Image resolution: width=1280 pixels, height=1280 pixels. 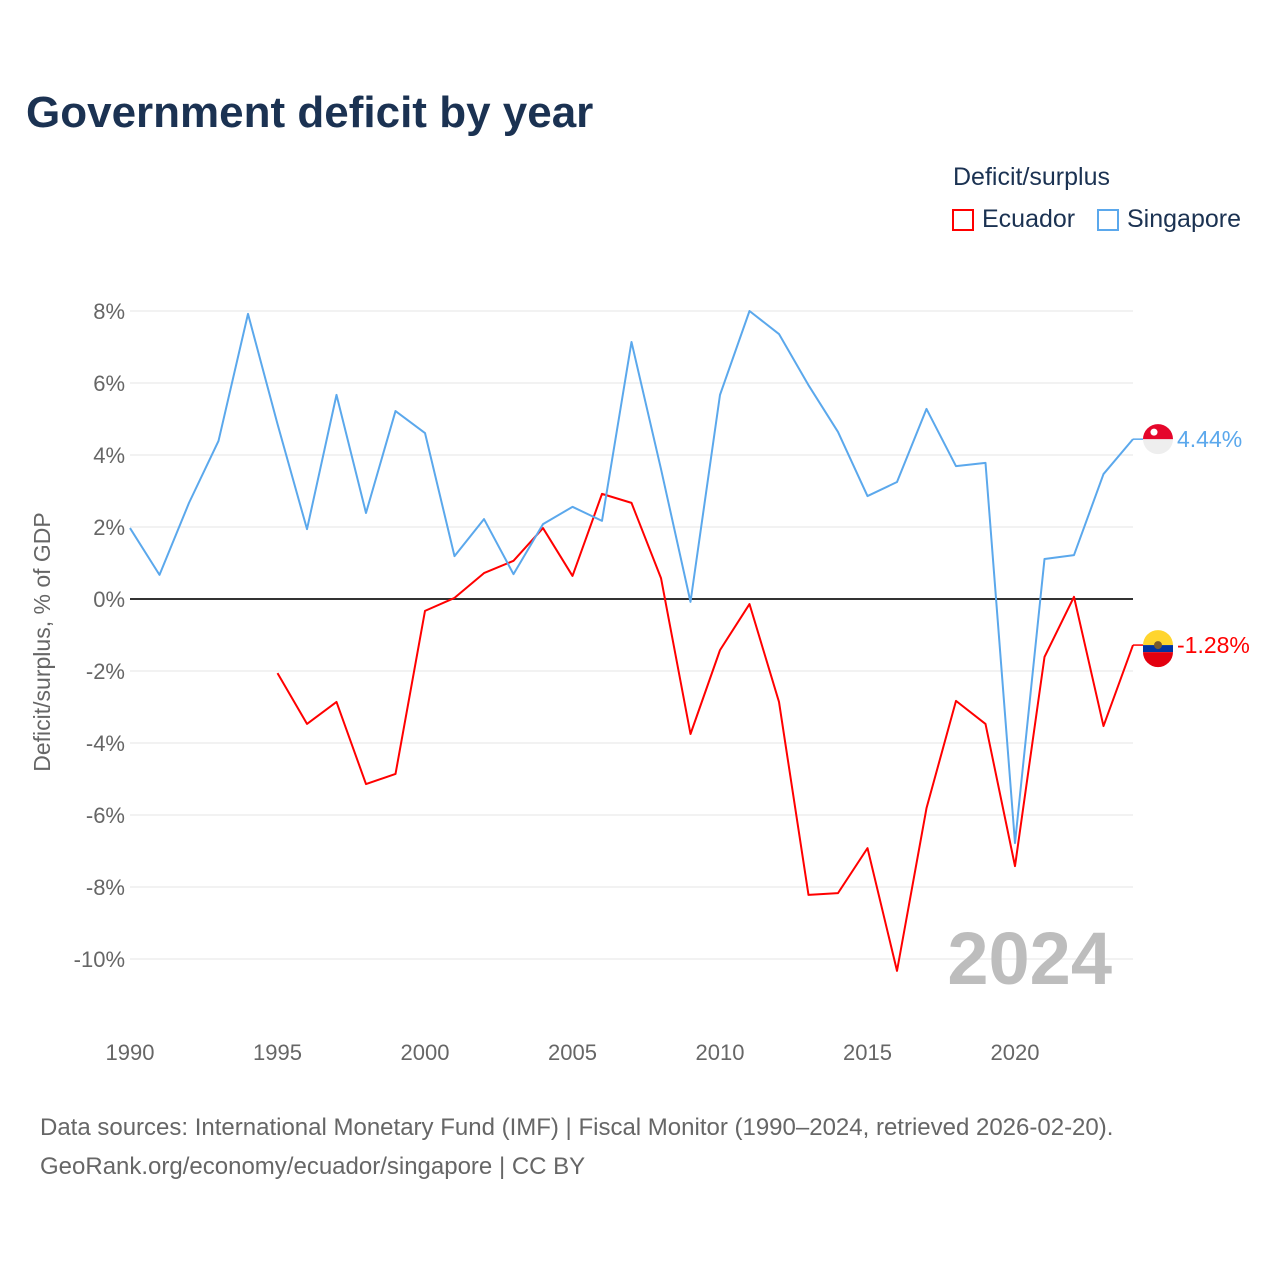 I want to click on end-value-label: -1.28%, so click(x=1213, y=645).